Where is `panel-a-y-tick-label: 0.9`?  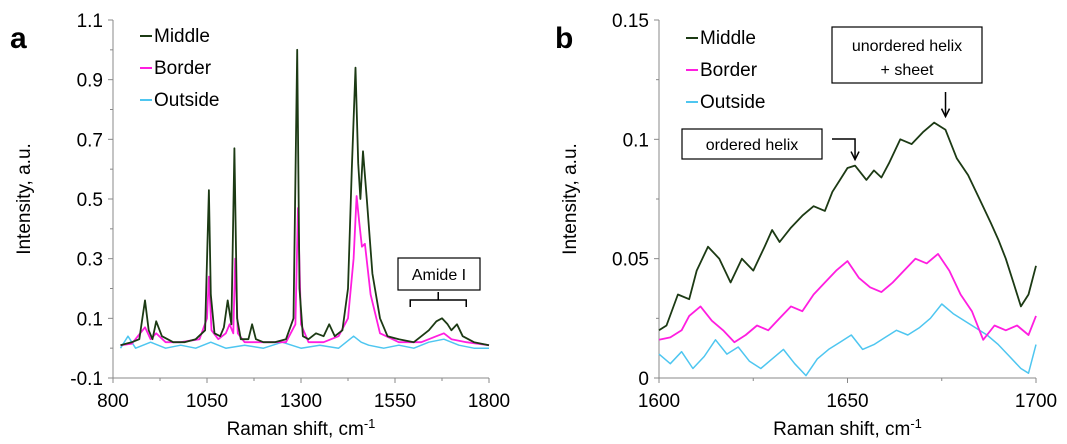 panel-a-y-tick-label: 0.9 is located at coordinates (90, 81).